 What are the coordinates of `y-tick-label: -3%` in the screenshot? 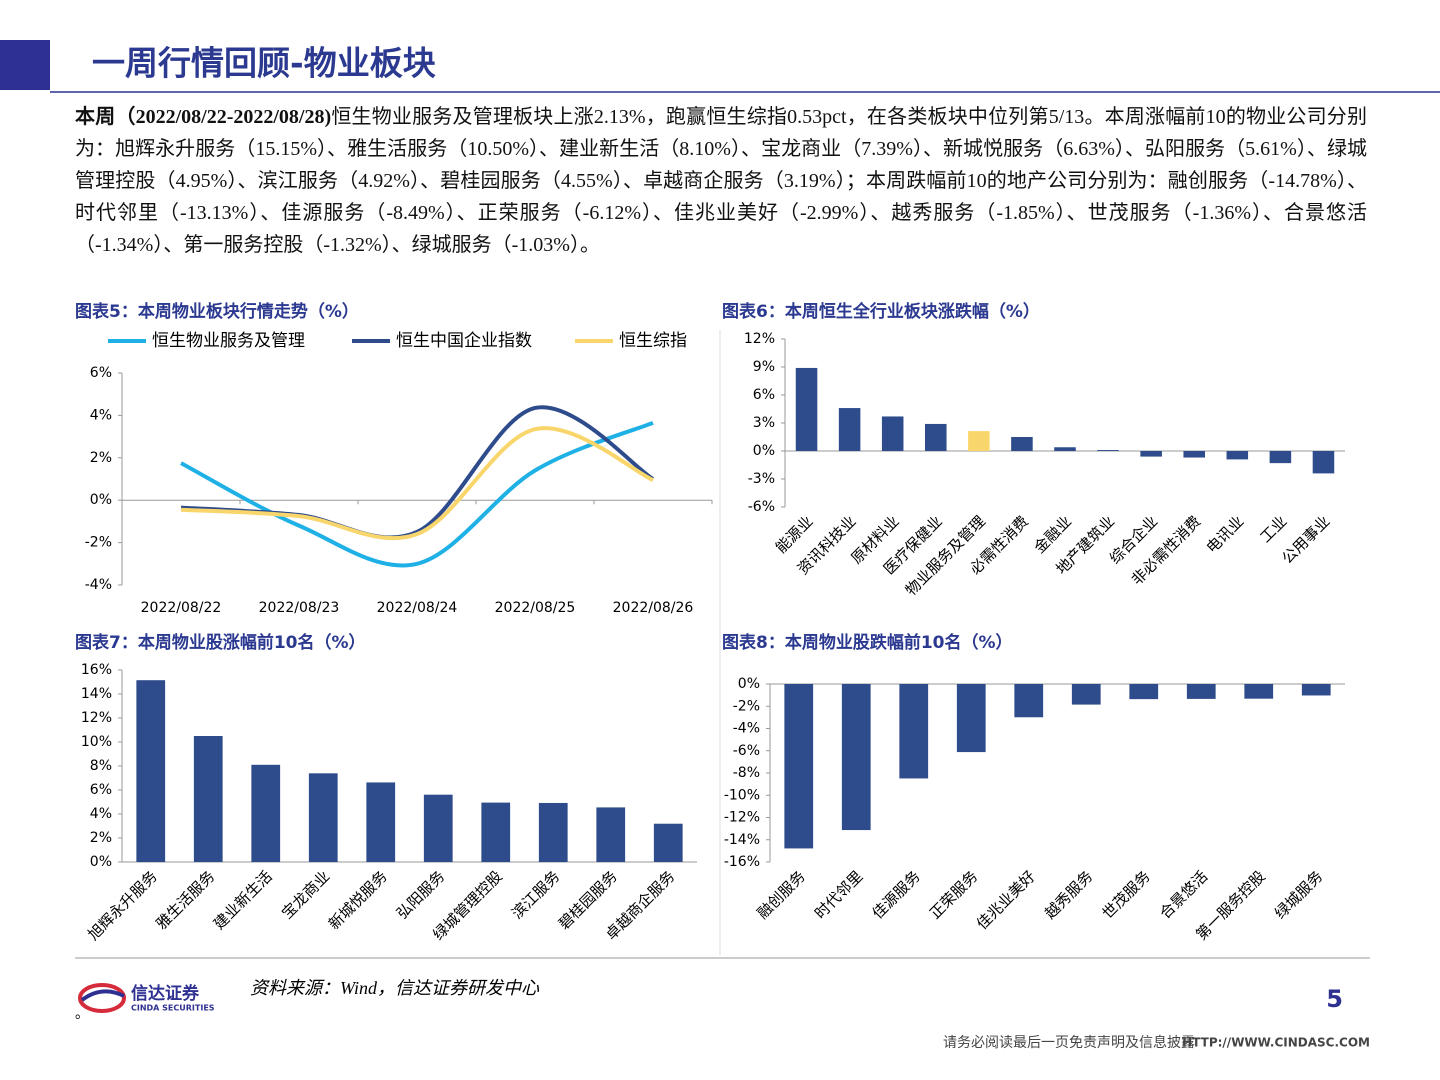 It's located at (761, 479).